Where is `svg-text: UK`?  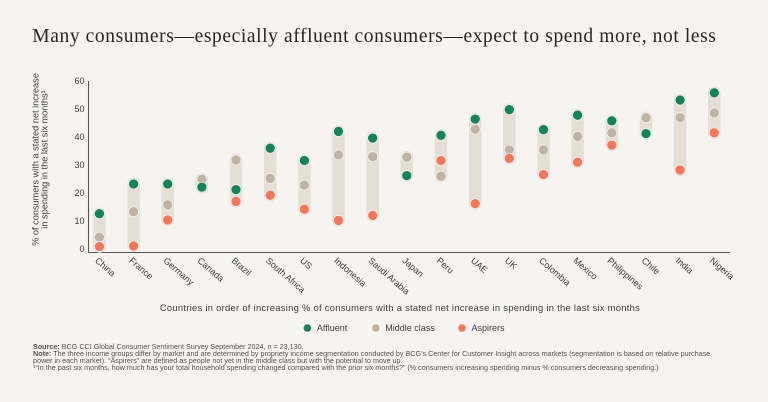
svg-text: UK is located at coordinates (511, 263).